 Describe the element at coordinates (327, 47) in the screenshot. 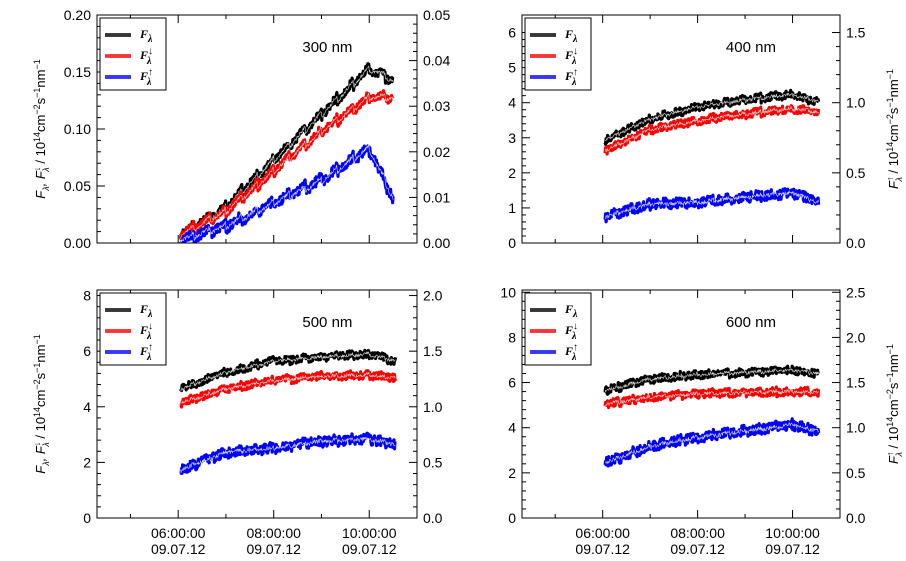

I see `wavelength-label: 300 nm` at that location.